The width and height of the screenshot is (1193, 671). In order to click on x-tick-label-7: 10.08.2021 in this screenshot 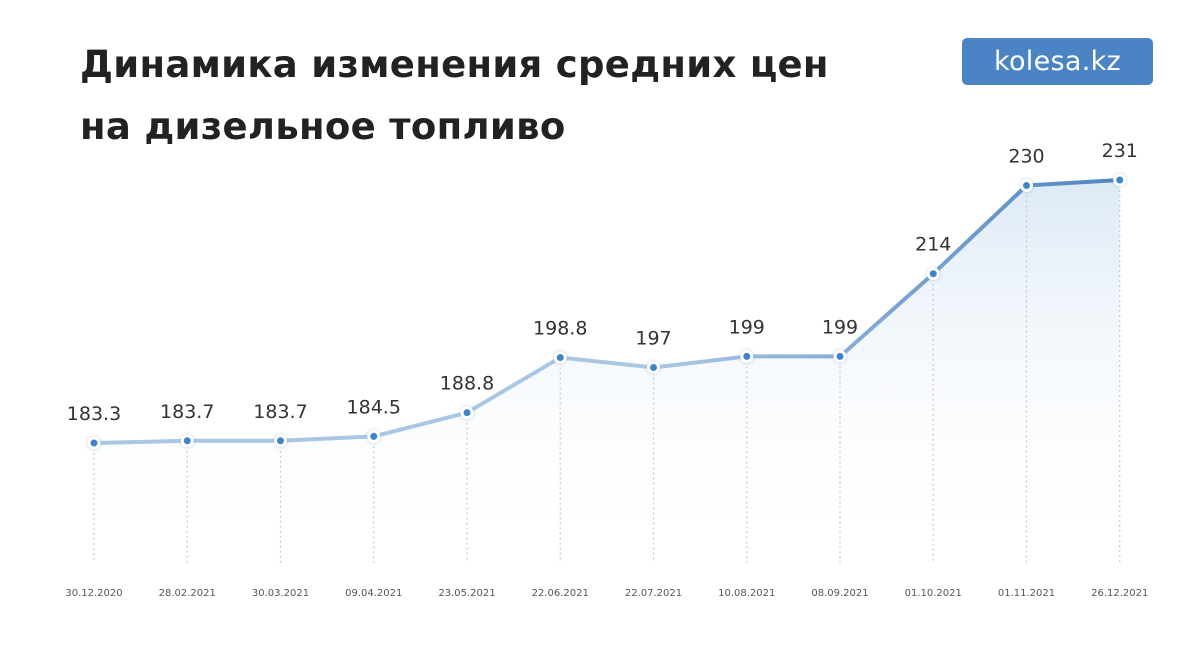, I will do `click(746, 593)`.